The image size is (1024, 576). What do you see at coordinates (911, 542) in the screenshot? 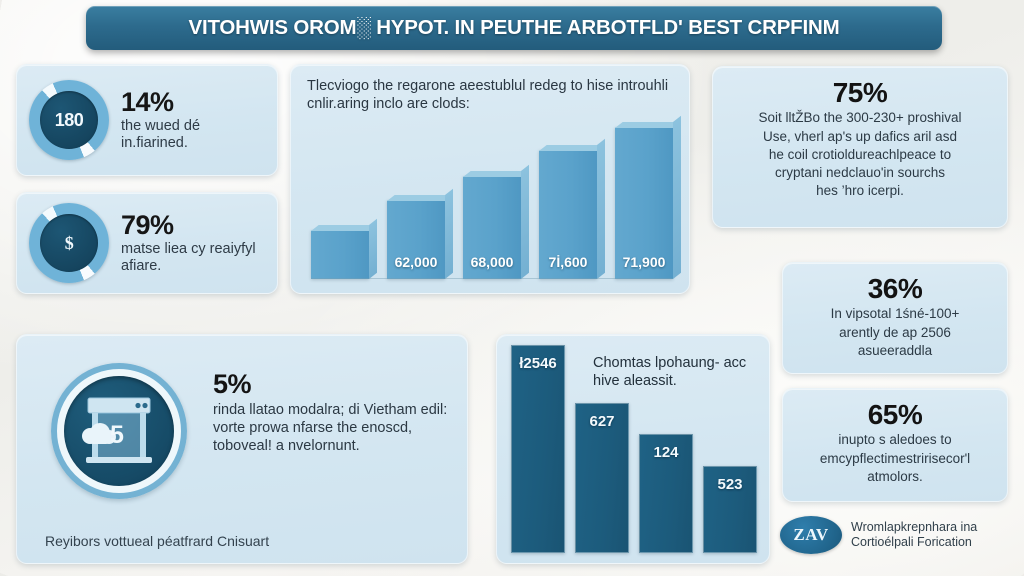
I see `logo-line-2: Cortioélpali Forication` at bounding box center [911, 542].